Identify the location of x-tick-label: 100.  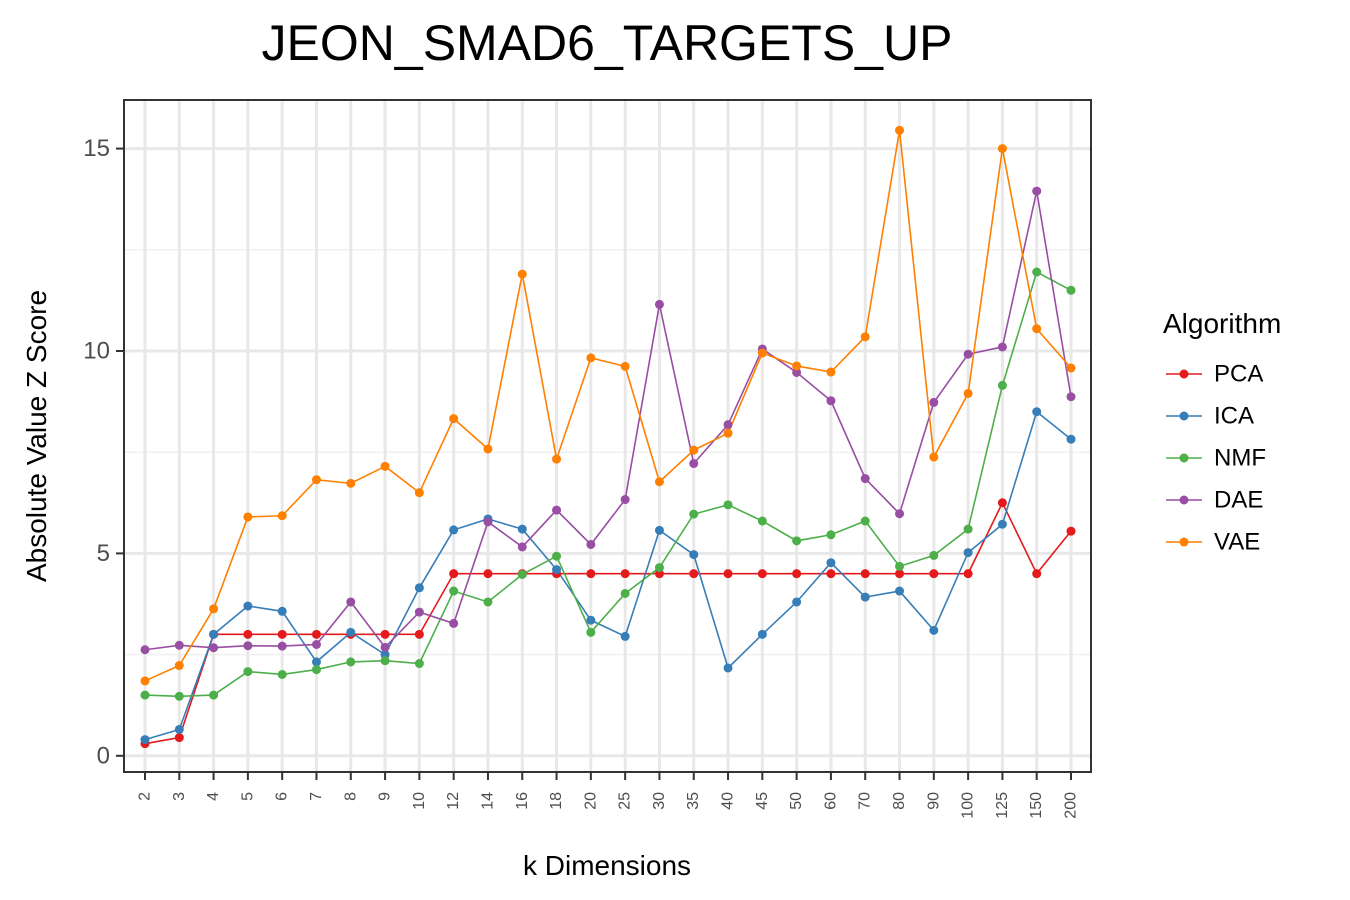
(968, 805).